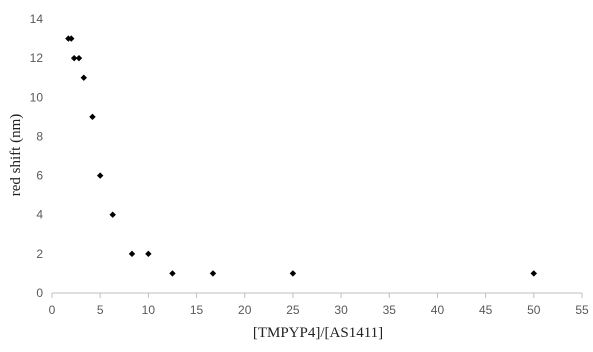 The image size is (593, 352). Describe the element at coordinates (390, 310) in the screenshot. I see `x-tick-label: 35` at that location.